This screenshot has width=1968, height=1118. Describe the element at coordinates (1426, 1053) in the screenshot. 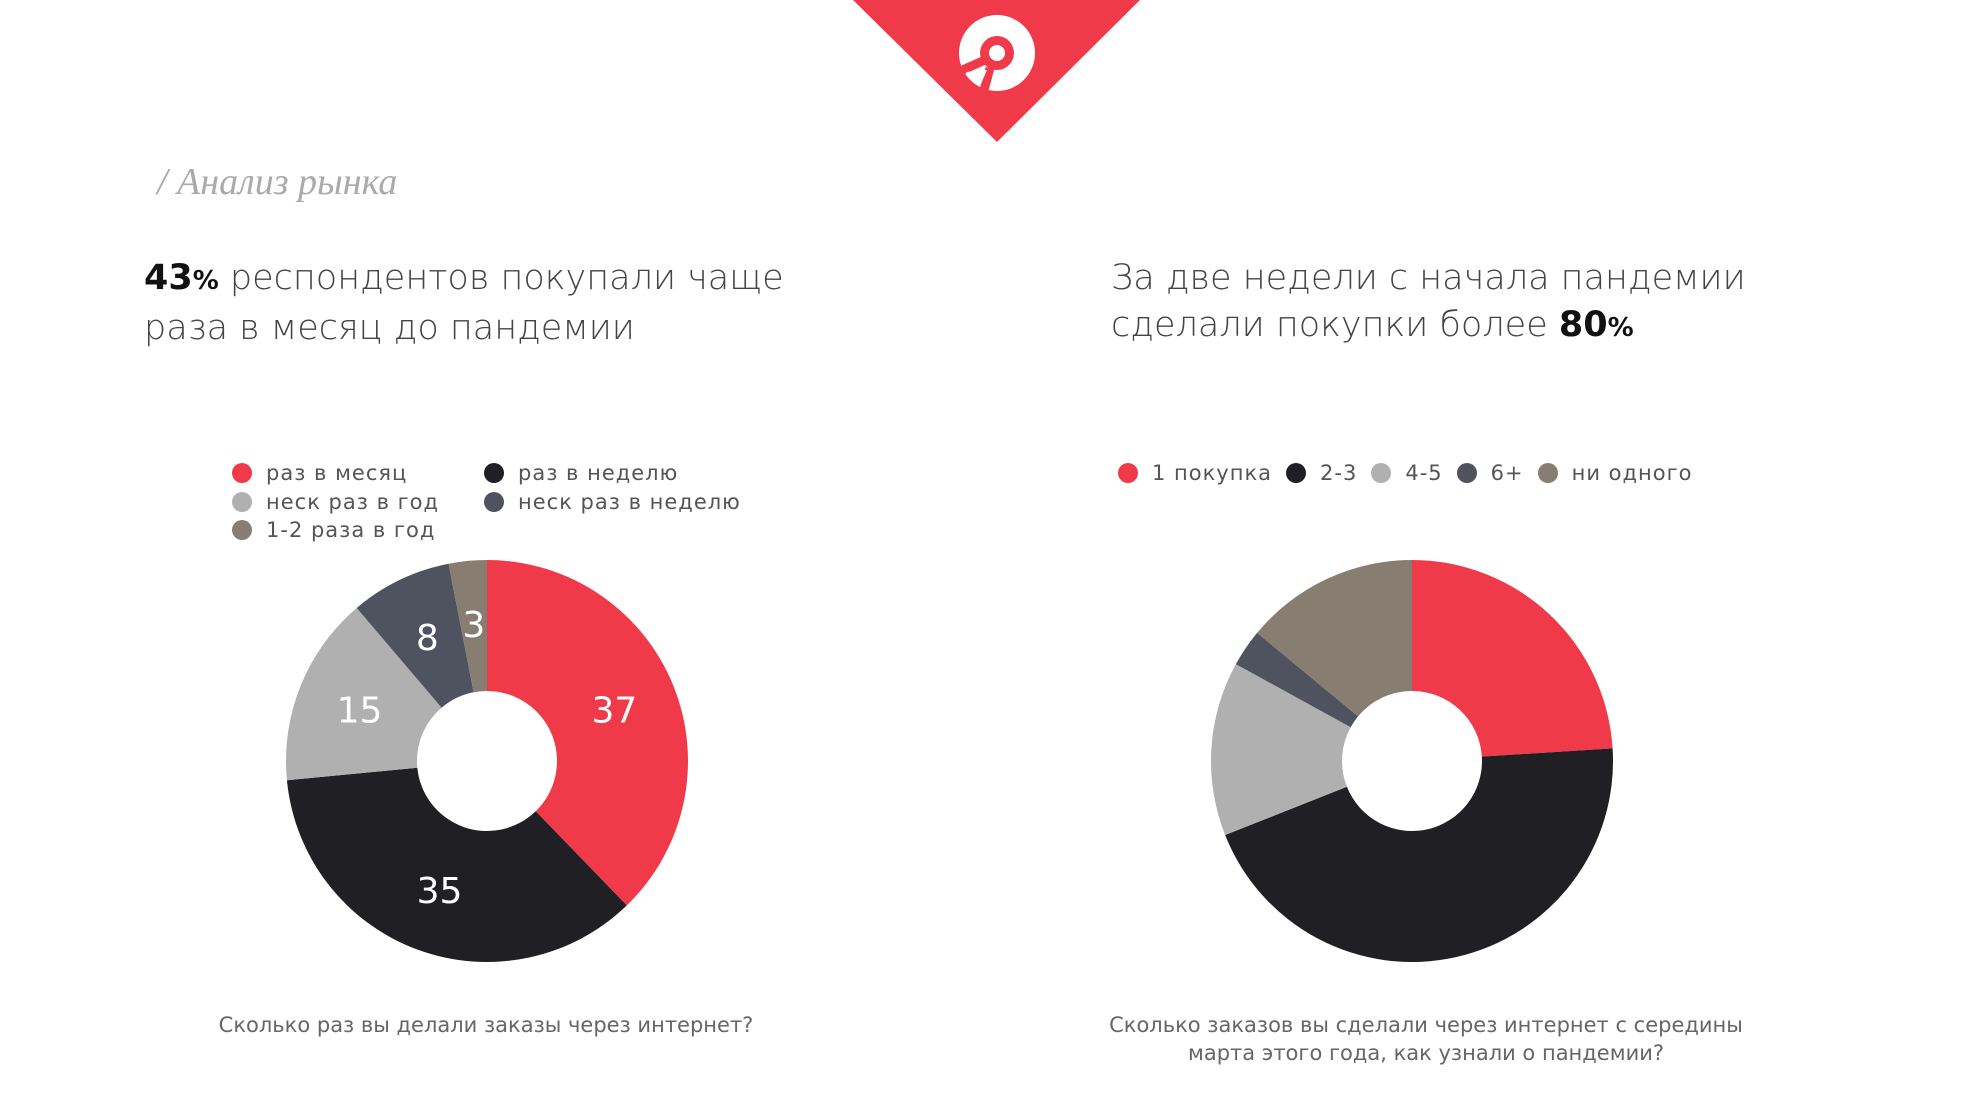

I see `caption-line: марта этого года, как узнали о пандемии?` at that location.